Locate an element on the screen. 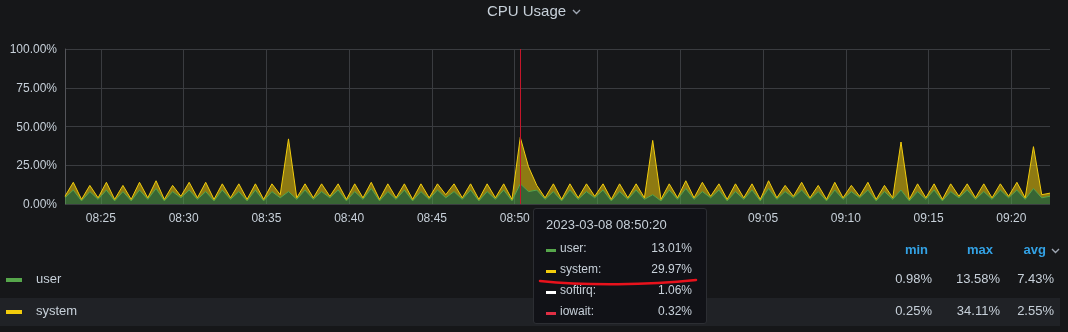 The height and width of the screenshot is (332, 1068). x-tick-label: 08:30 is located at coordinates (183, 218).